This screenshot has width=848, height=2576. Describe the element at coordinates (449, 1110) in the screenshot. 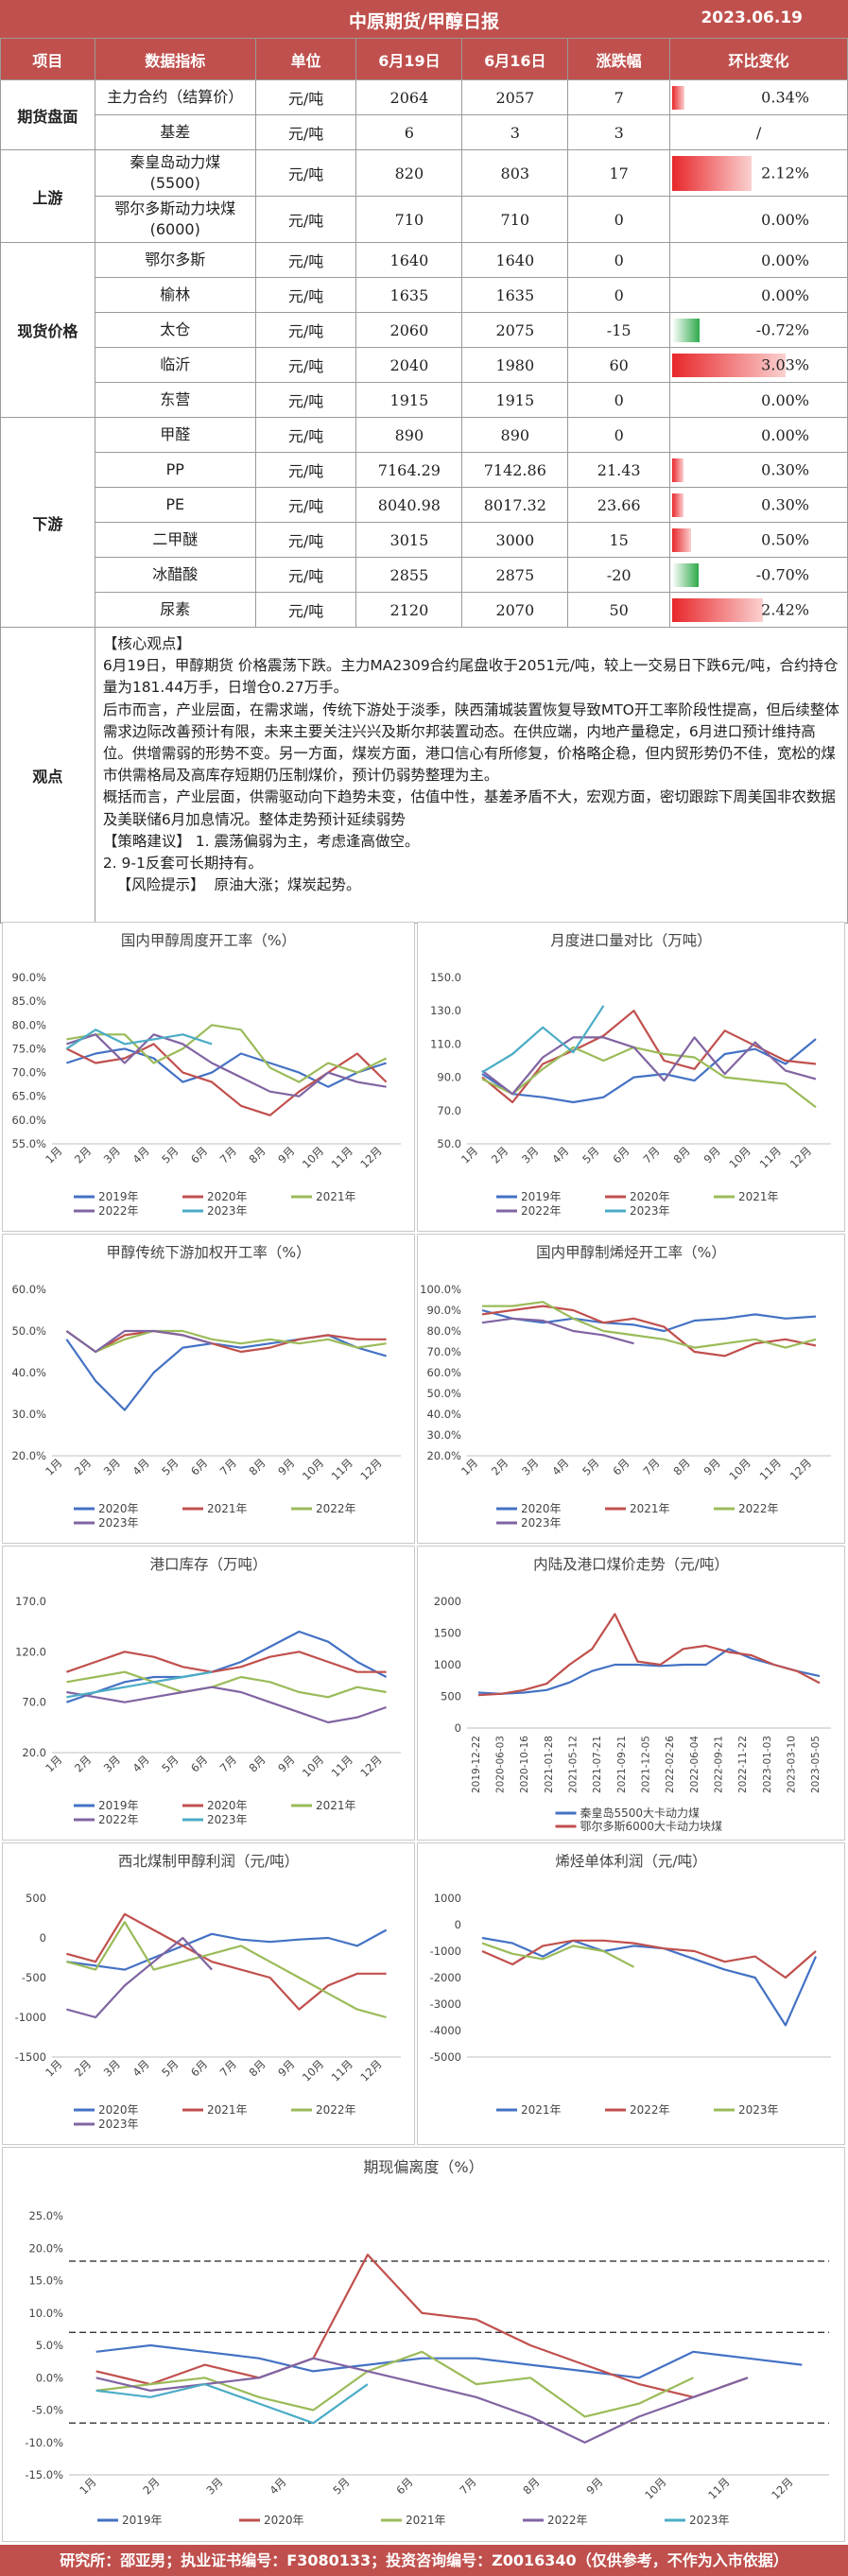

I see `y-tick-label: 70.0` at that location.